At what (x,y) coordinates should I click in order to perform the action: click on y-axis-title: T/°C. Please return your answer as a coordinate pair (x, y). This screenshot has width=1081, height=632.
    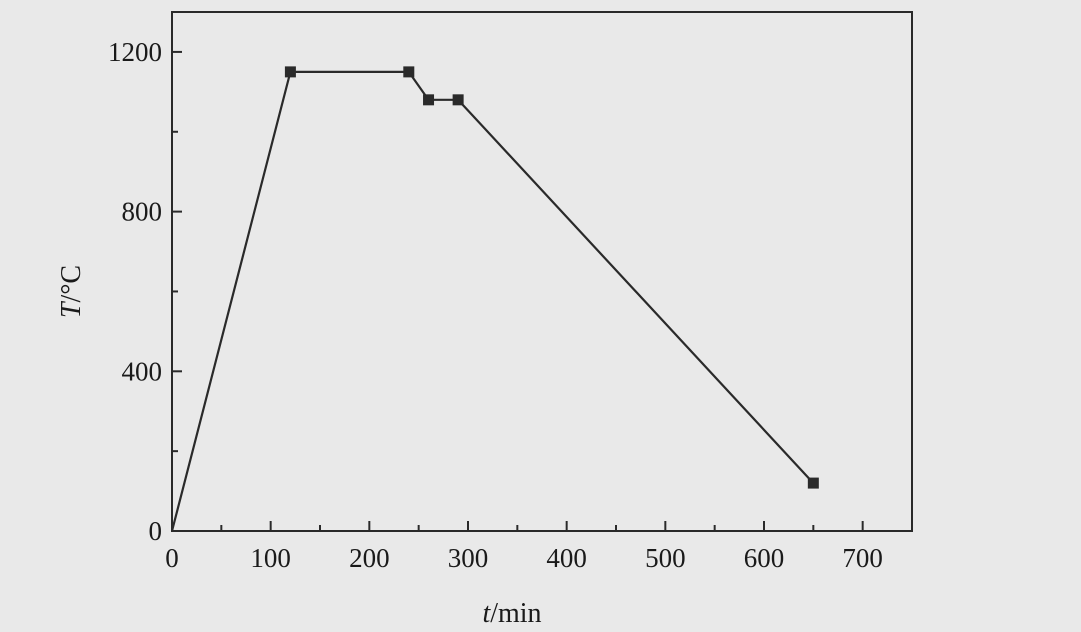
    Looking at the image, I should click on (71, 291).